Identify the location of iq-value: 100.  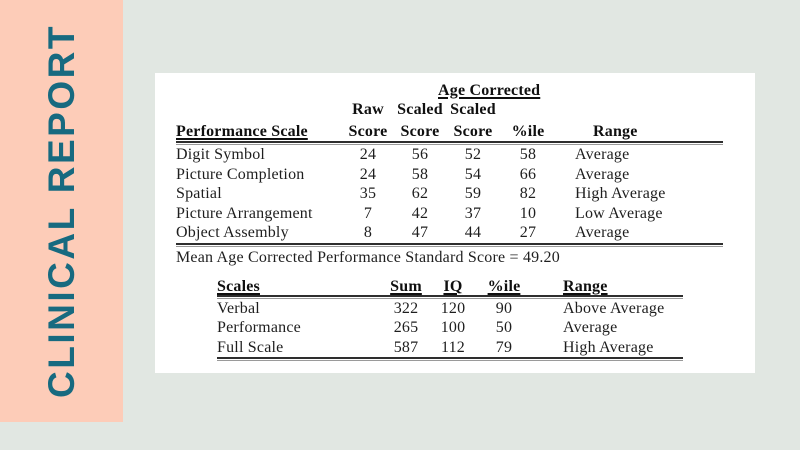
(453, 328).